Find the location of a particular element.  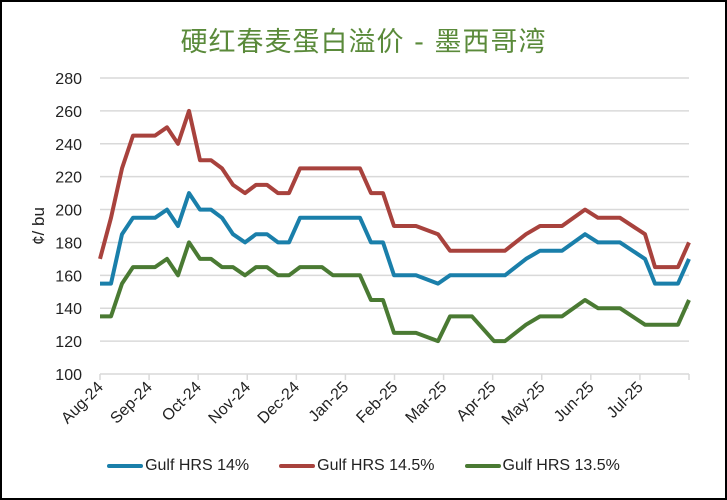

y-tick-label: 280 is located at coordinates (68, 79).